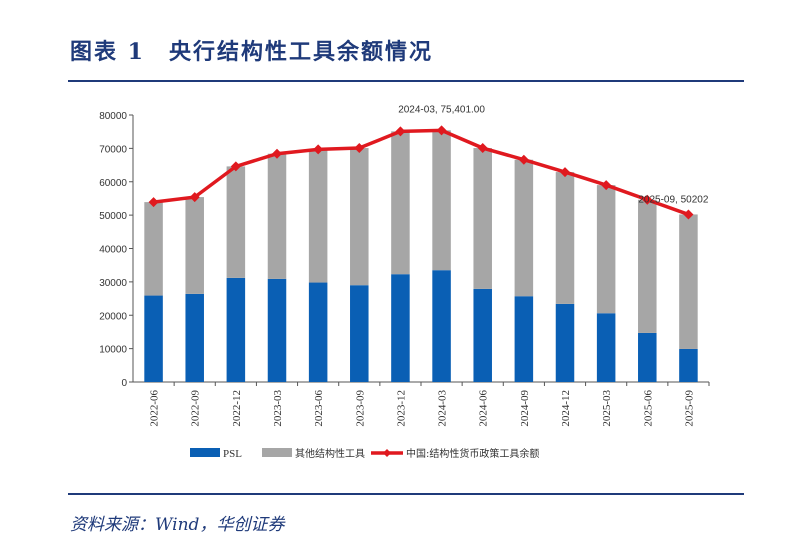  I want to click on annotation-last: 2025-09, 50202, so click(673, 199).